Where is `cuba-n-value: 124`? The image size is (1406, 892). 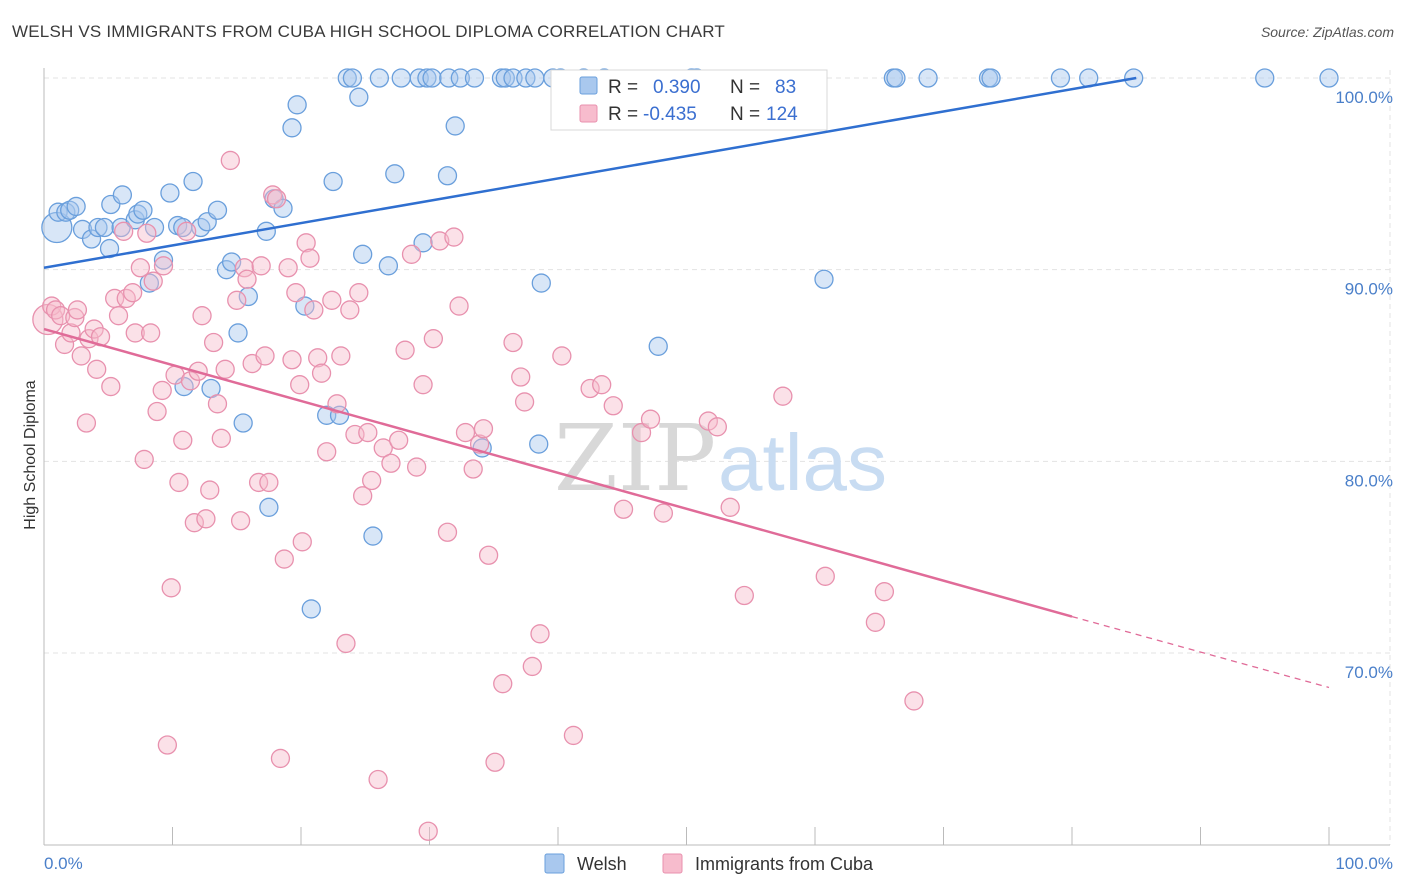 cuba-n-value: 124 is located at coordinates (782, 114).